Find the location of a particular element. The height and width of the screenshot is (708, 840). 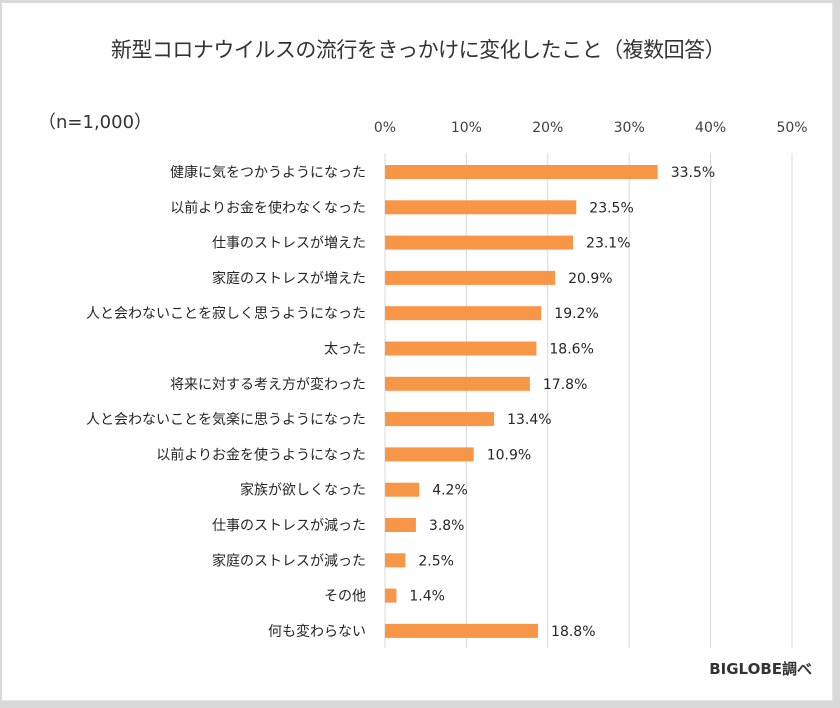

x-tick-label: 30% is located at coordinates (629, 128).